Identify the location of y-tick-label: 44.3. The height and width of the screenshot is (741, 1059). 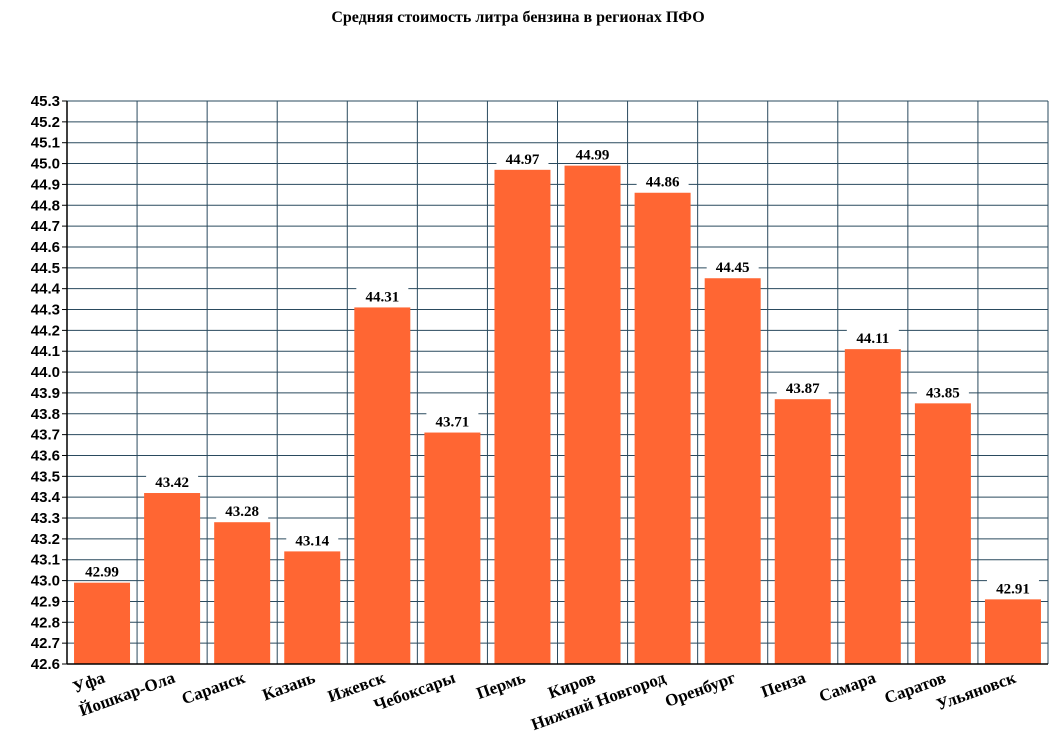
(45, 310).